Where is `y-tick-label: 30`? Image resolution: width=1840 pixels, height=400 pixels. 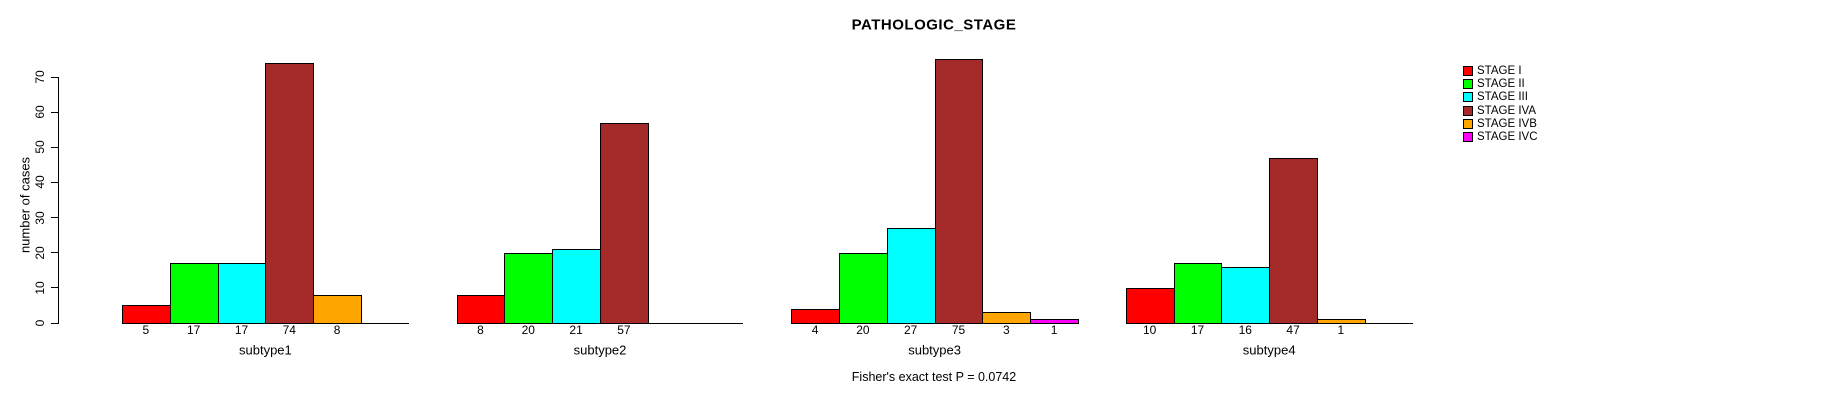 y-tick-label: 30 is located at coordinates (40, 217).